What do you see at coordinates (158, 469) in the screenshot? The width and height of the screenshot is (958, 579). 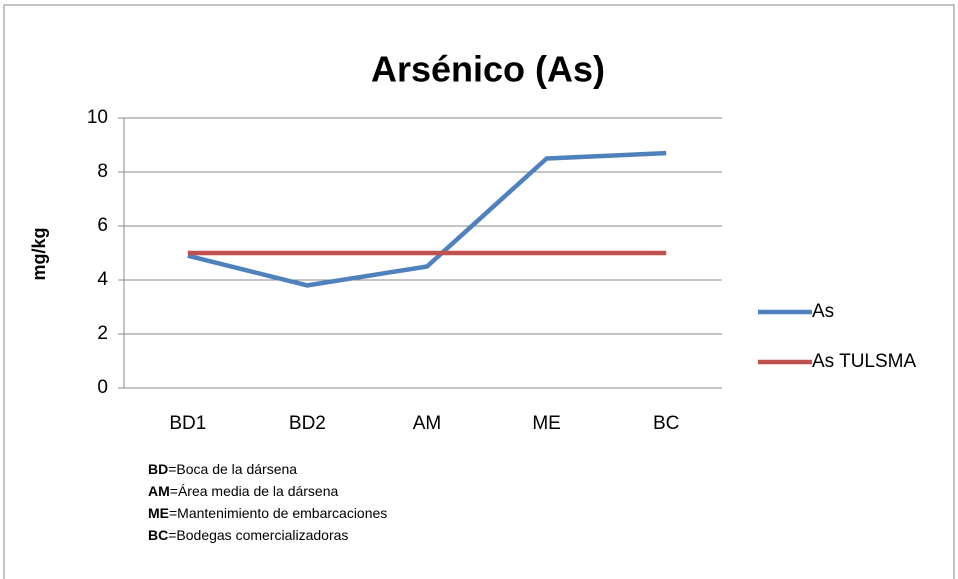 I see `note-abbr: BD` at bounding box center [158, 469].